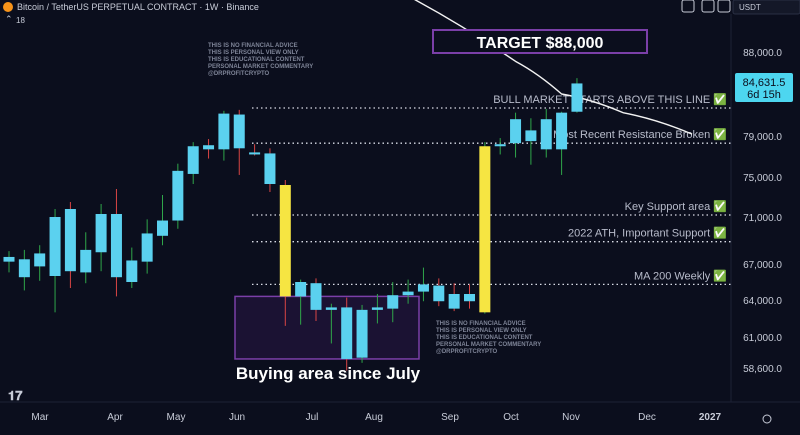 The image size is (800, 435). I want to click on time-tick-label: Dec, so click(647, 417).